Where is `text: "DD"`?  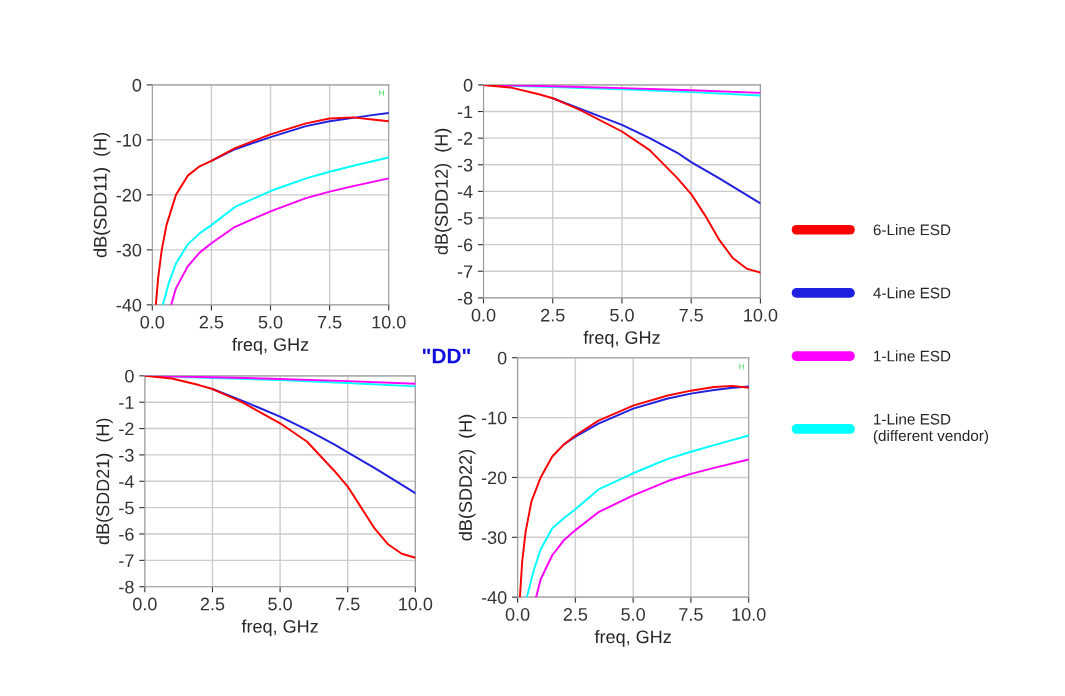 text: "DD" is located at coordinates (446, 356).